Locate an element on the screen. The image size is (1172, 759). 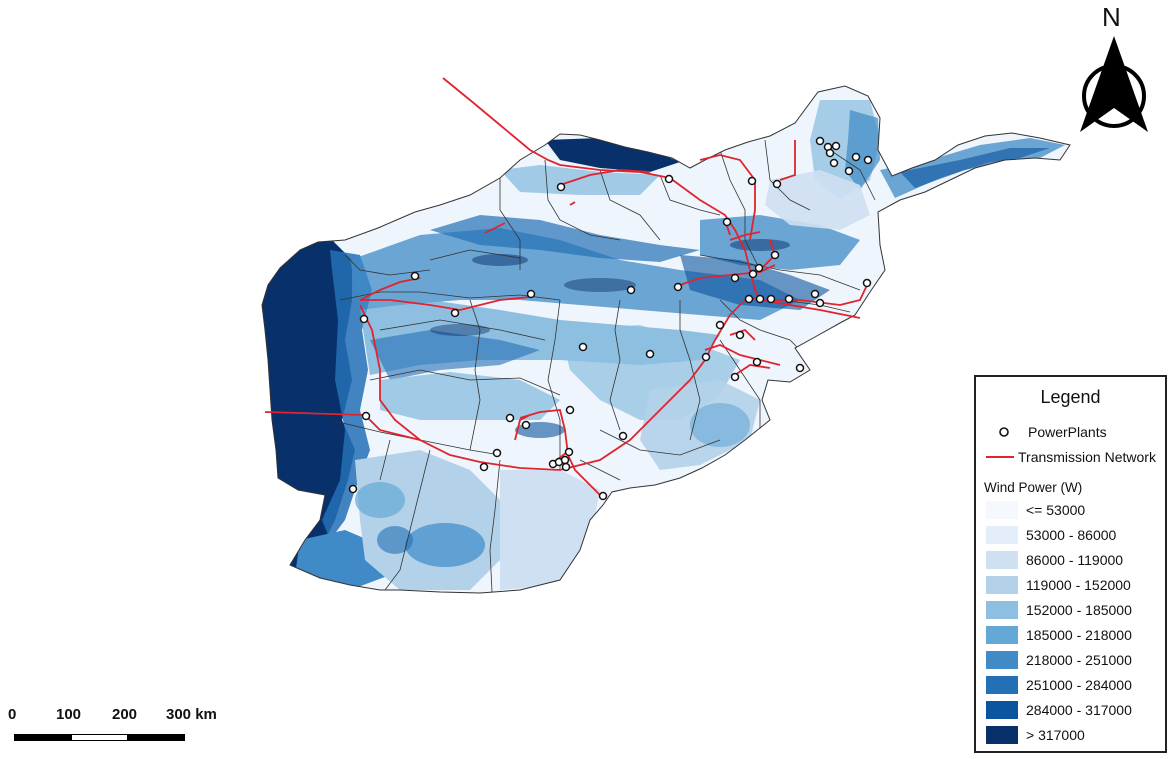
scale-bar: 0 100 200 300 km is located at coordinates (128, 728).